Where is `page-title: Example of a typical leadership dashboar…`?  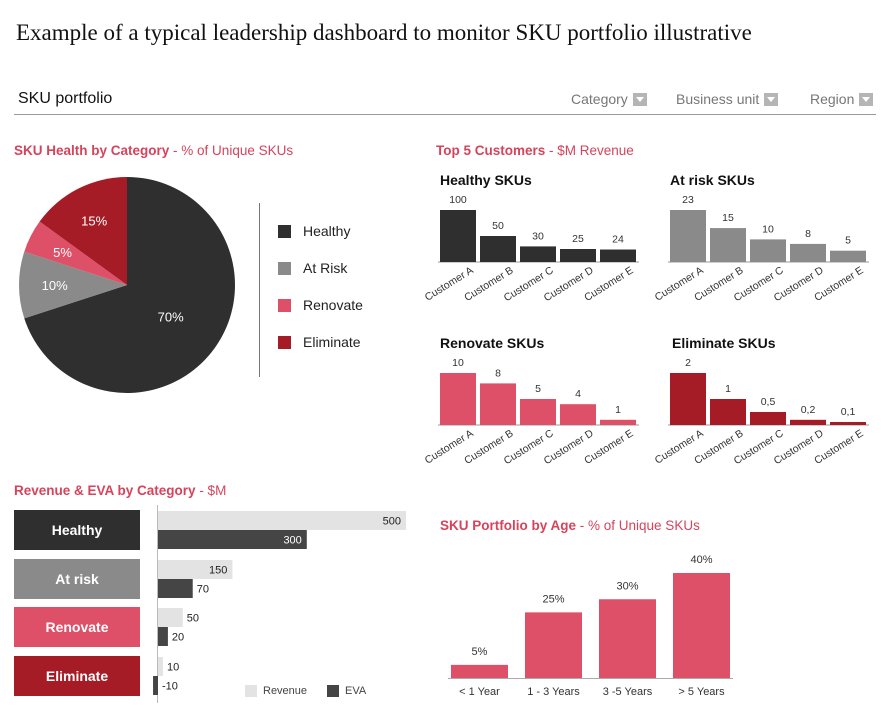 page-title: Example of a typical leadership dashboar… is located at coordinates (384, 32).